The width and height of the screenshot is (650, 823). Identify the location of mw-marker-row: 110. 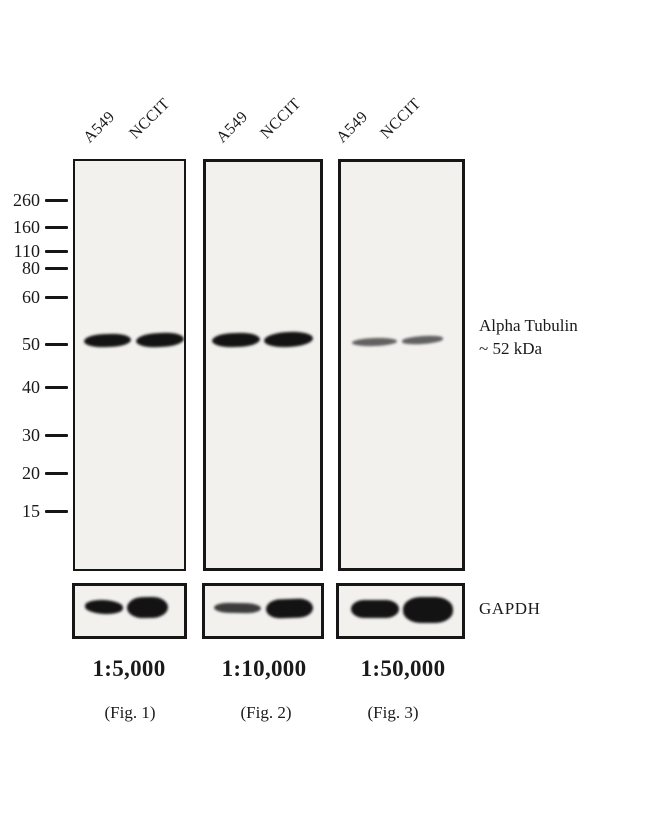
(34, 251).